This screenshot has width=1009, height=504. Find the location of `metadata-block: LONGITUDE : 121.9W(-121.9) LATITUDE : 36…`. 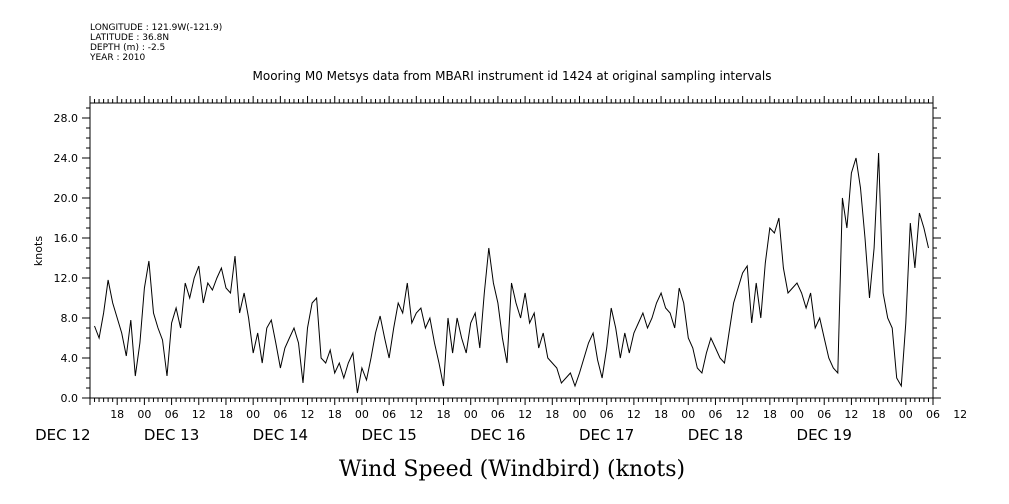

metadata-block: LONGITUDE : 121.9W(-121.9) LATITUDE : 36… is located at coordinates (155, 43).